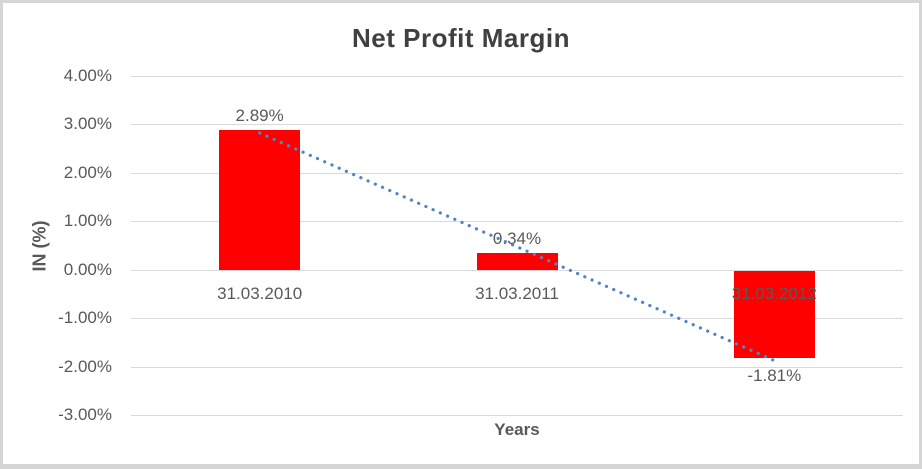 The height and width of the screenshot is (469, 922). Describe the element at coordinates (87, 172) in the screenshot. I see `y-axis-tick-label: 2.00%` at that location.